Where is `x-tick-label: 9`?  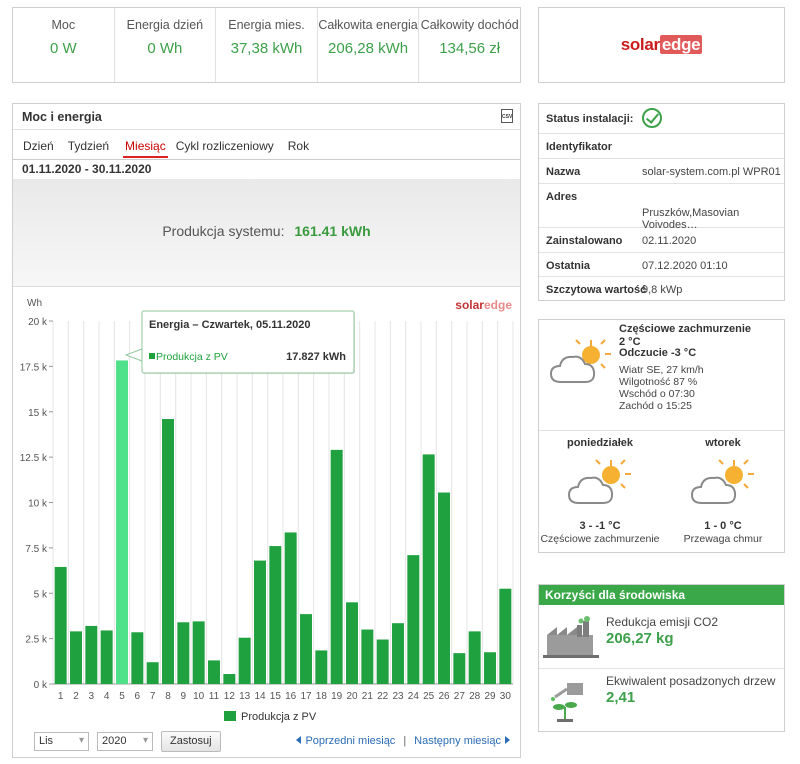
x-tick-label: 9 is located at coordinates (184, 696).